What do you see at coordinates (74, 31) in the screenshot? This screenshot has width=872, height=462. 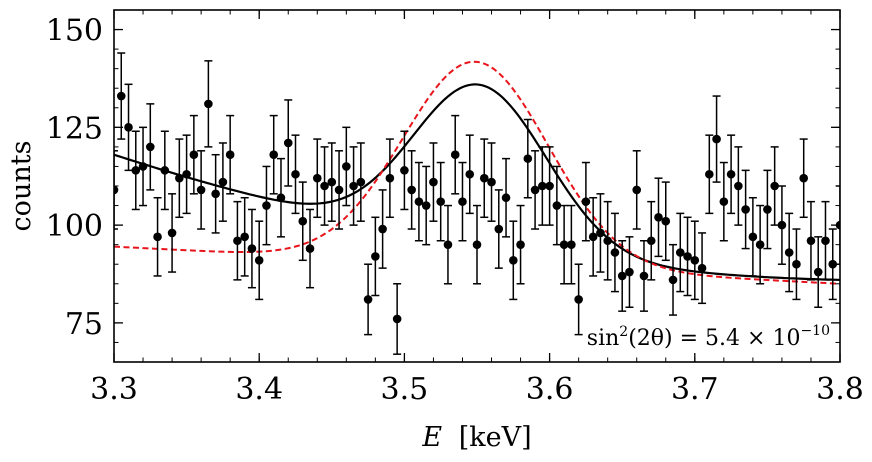 I see `y-tick-label: 150` at bounding box center [74, 31].